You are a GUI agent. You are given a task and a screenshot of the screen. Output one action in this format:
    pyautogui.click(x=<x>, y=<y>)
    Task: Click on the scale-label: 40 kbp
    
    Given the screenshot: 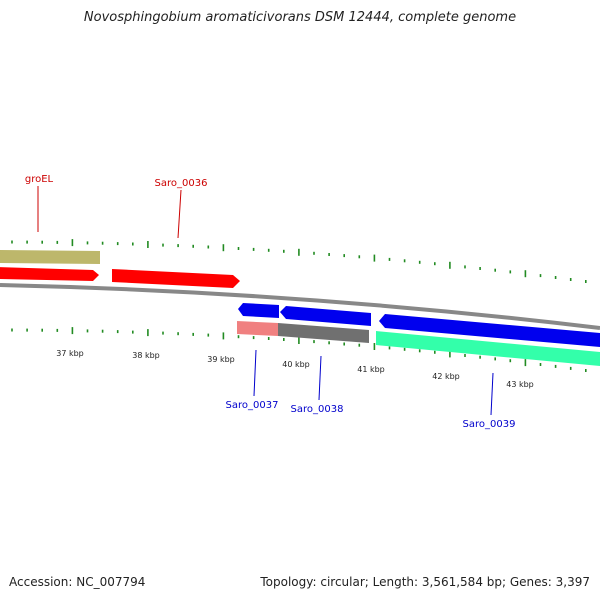 What is the action you would take?
    pyautogui.click(x=296, y=364)
    